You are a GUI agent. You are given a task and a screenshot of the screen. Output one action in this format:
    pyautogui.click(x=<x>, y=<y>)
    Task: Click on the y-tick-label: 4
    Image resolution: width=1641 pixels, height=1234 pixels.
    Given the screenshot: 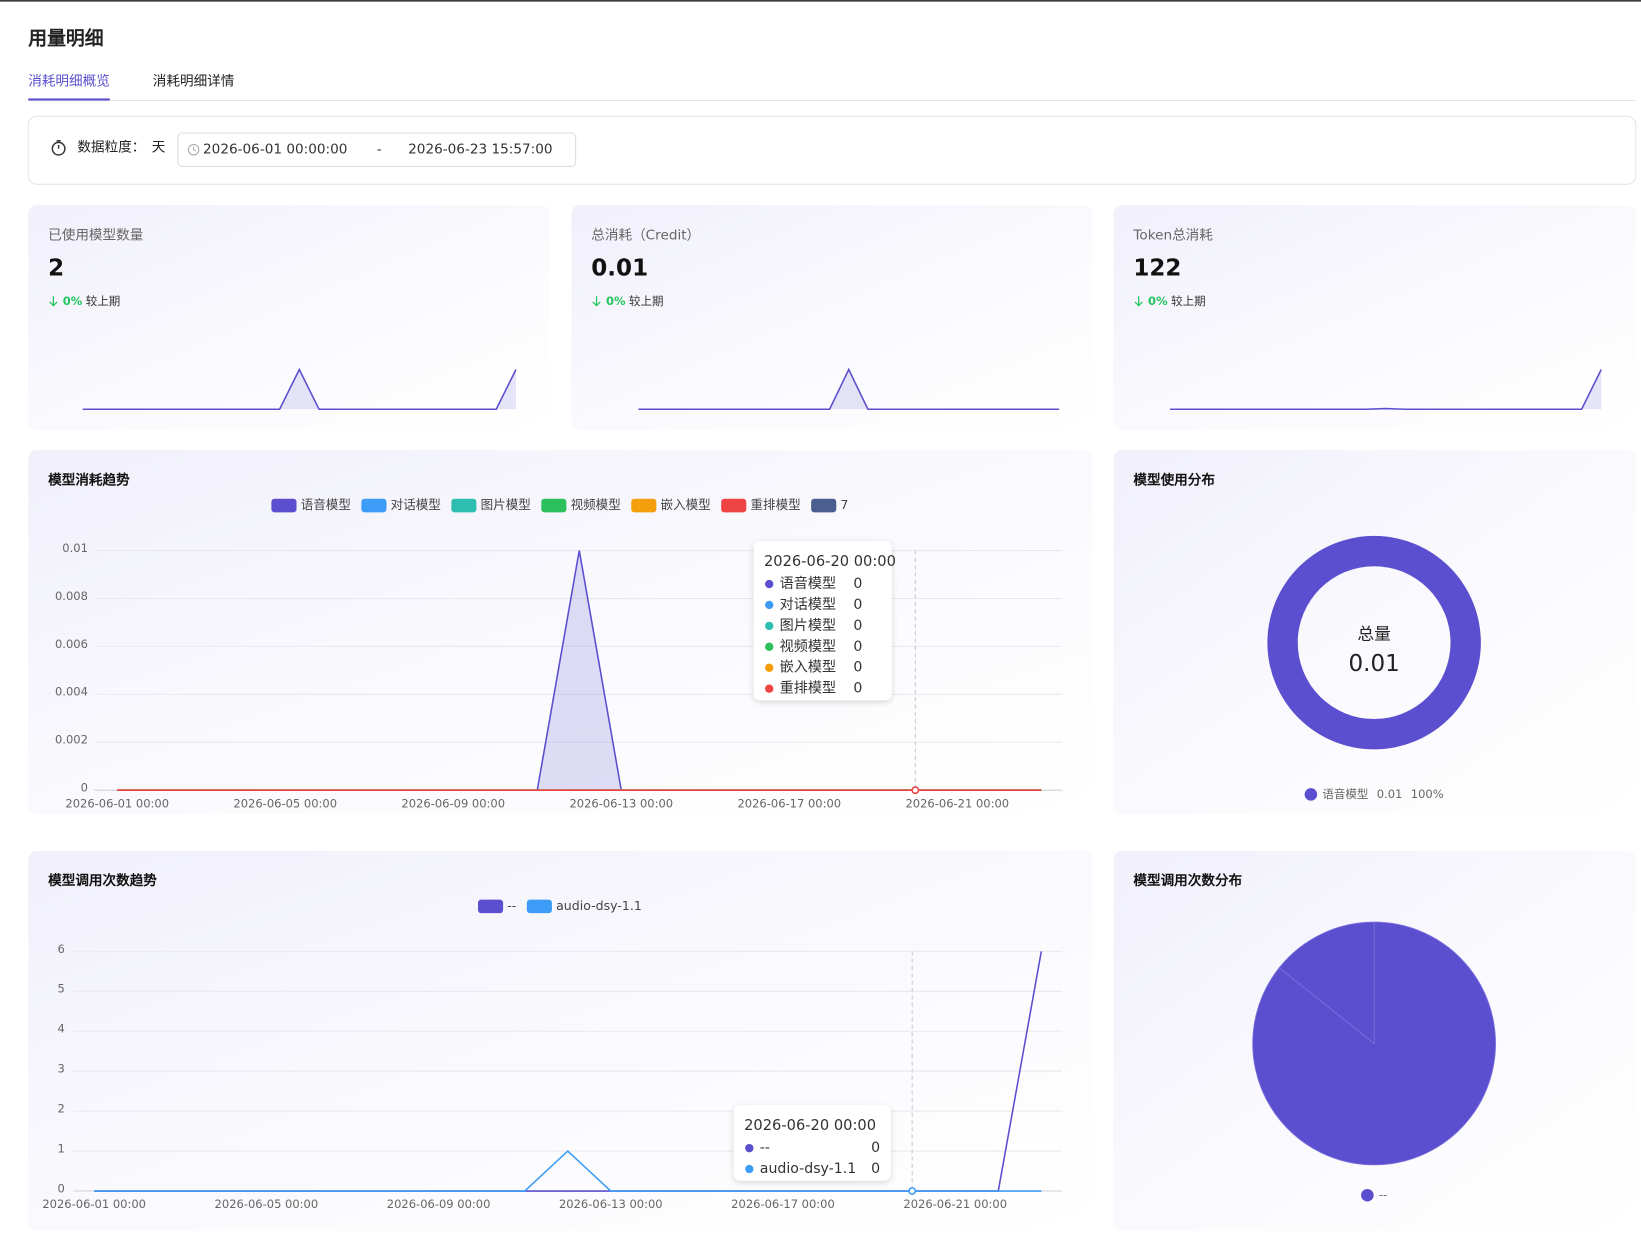 What is the action you would take?
    pyautogui.click(x=61, y=1029)
    